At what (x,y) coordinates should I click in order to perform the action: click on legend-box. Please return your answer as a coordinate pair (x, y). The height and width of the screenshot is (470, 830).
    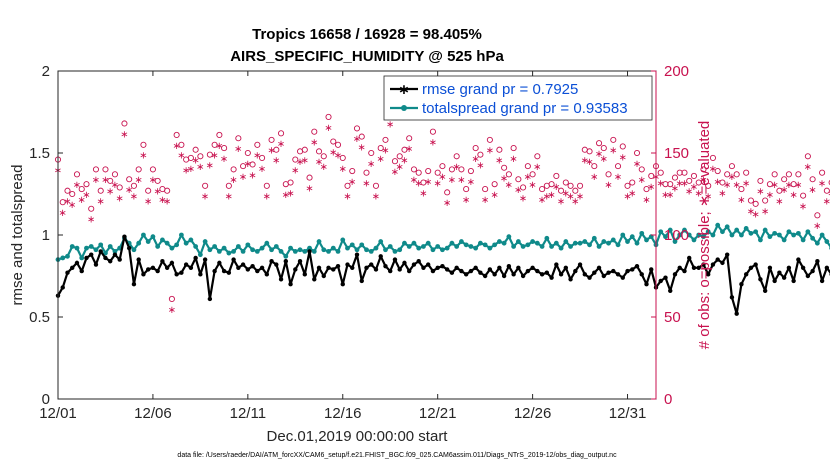
    Looking at the image, I should click on (518, 98).